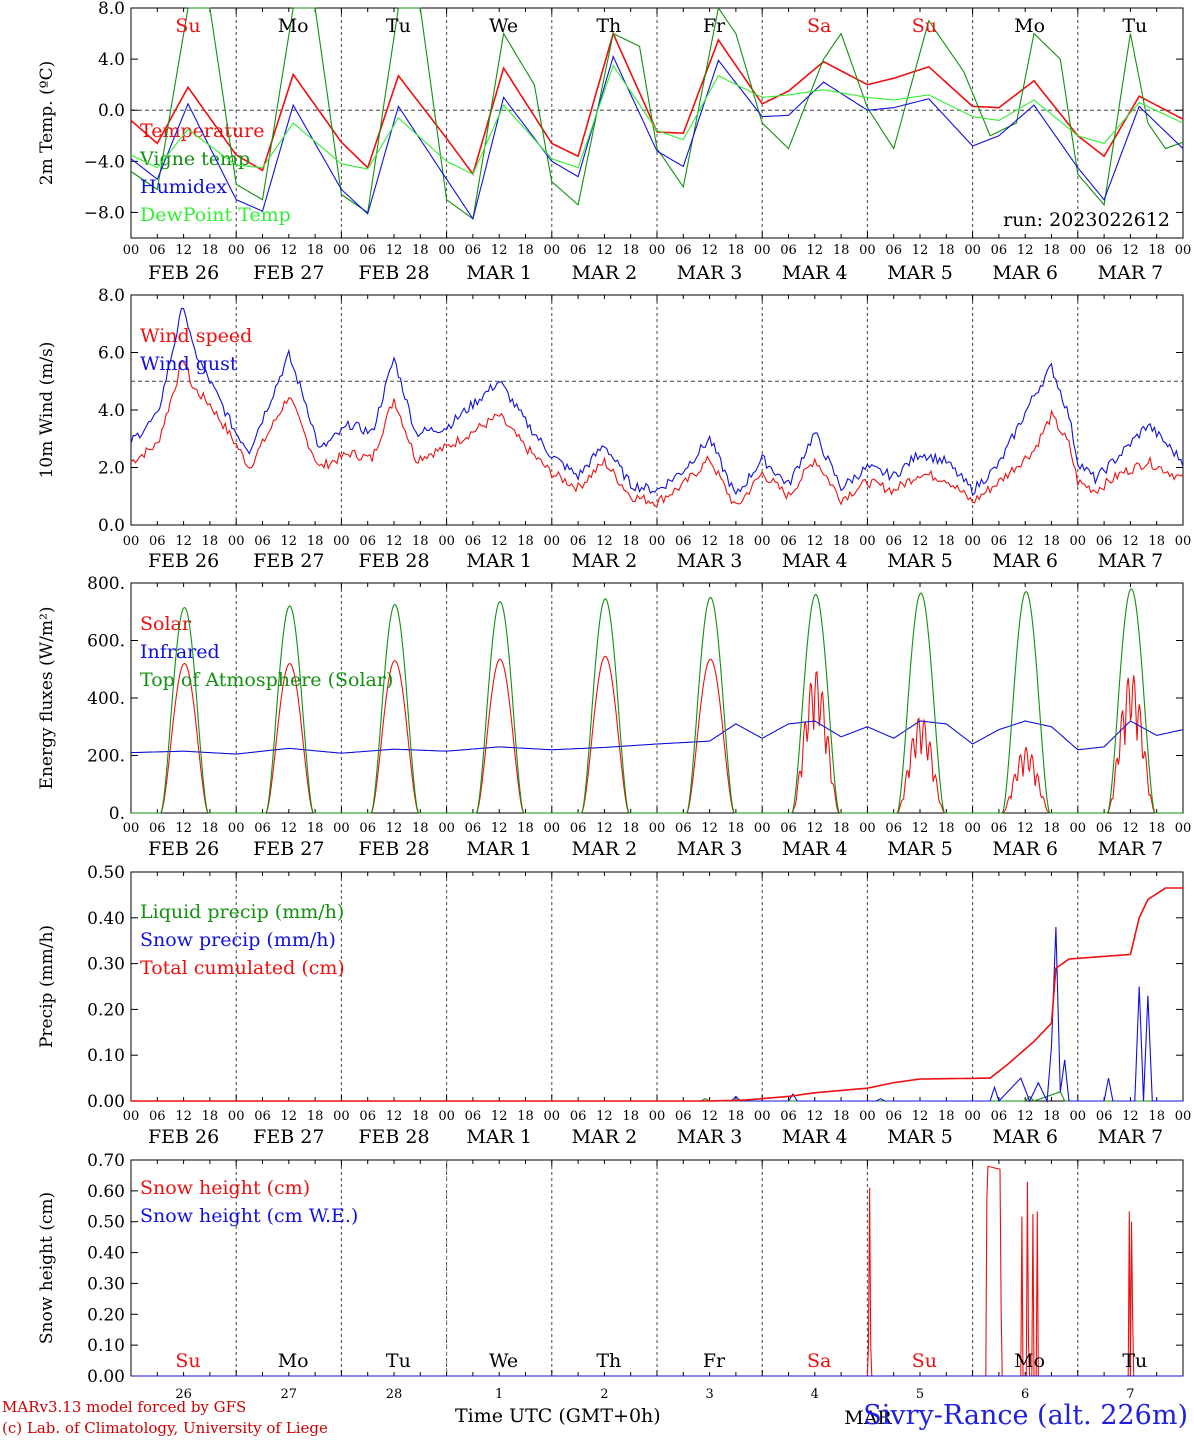  Describe the element at coordinates (106, 919) in the screenshot. I see `y-tick-label: 0.40` at that location.